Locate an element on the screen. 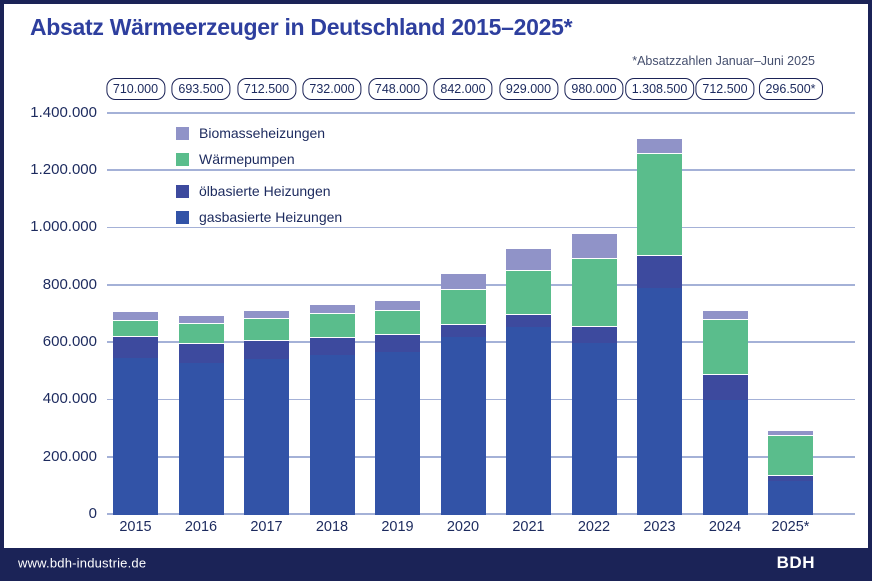 This screenshot has width=872, height=581. legend-label: gasbasierte Heizungen is located at coordinates (271, 217).